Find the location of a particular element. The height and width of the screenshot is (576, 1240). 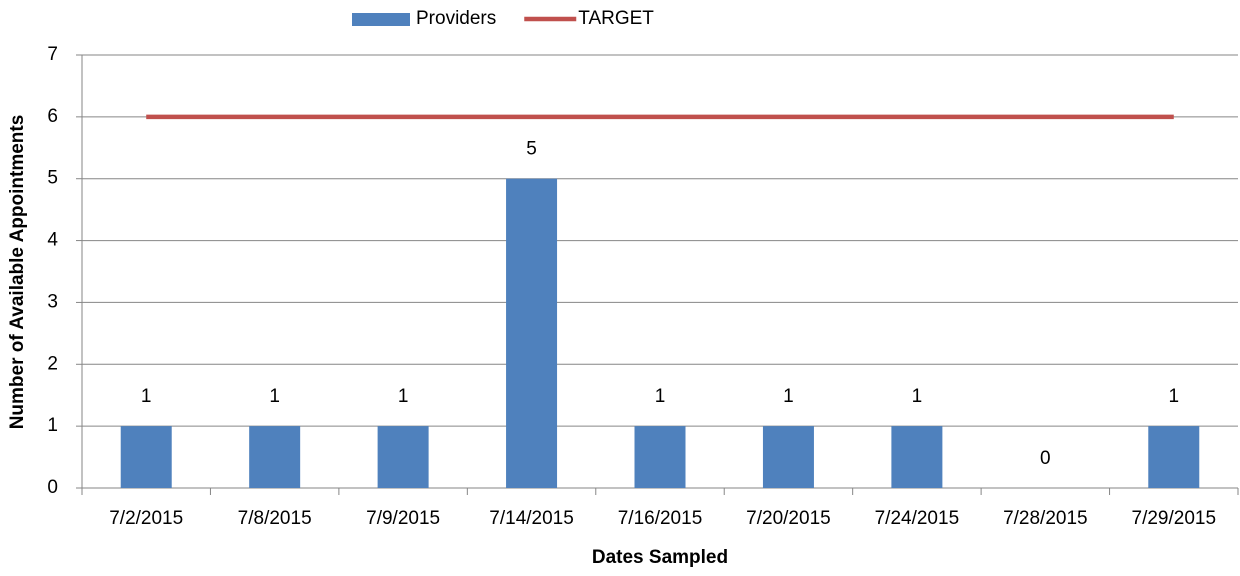

x-tick-label: 7/24/2015 is located at coordinates (917, 518).